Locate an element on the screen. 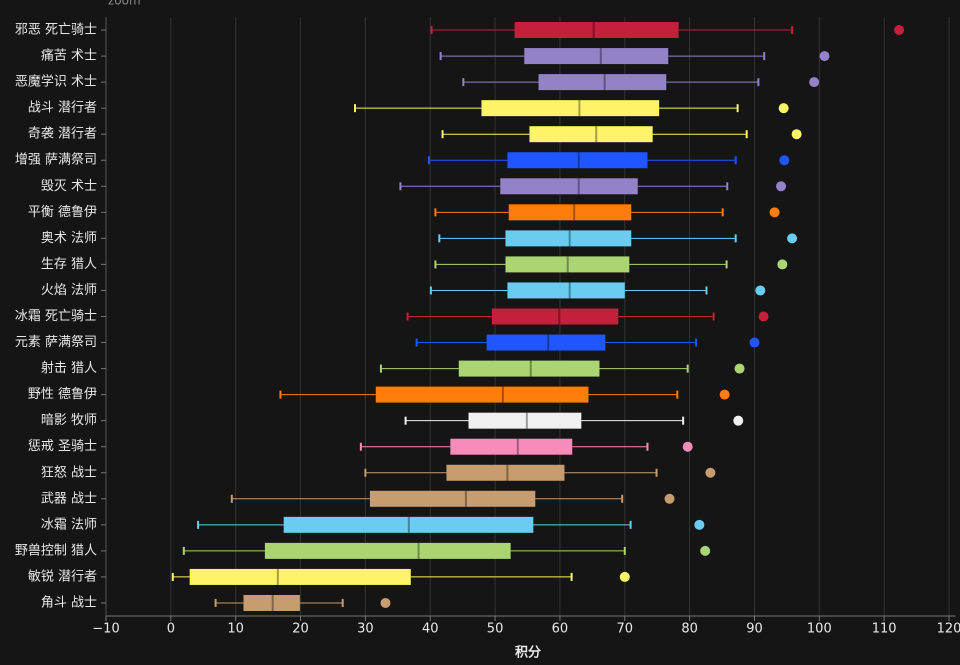 This screenshot has height=665, width=960. y-tick-label: 增强 萨满祭司 is located at coordinates (56, 160).